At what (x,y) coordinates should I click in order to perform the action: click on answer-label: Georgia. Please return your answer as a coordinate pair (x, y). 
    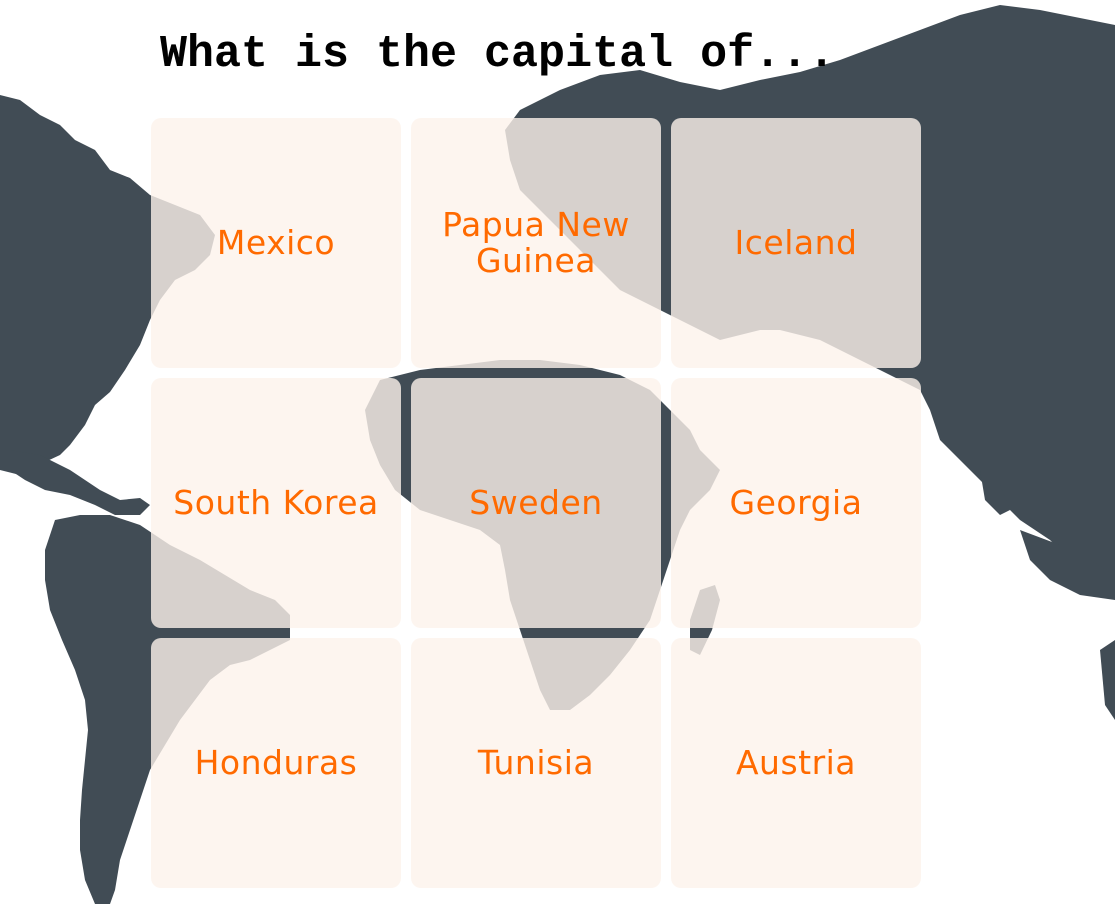
    Looking at the image, I should click on (796, 503).